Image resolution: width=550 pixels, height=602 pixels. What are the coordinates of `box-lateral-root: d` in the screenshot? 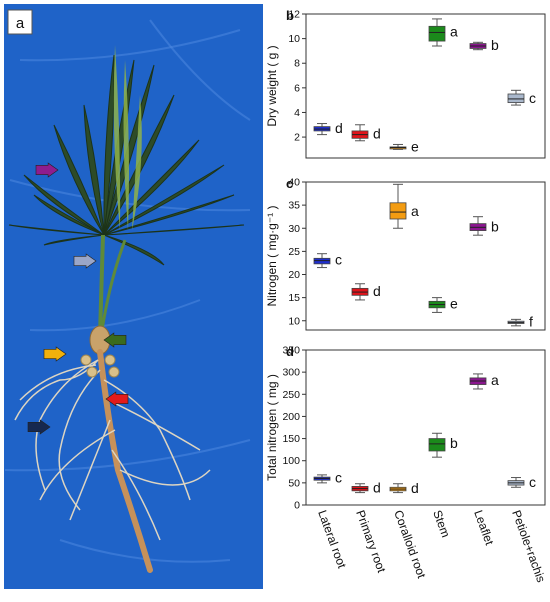 It's located at (328, 128).